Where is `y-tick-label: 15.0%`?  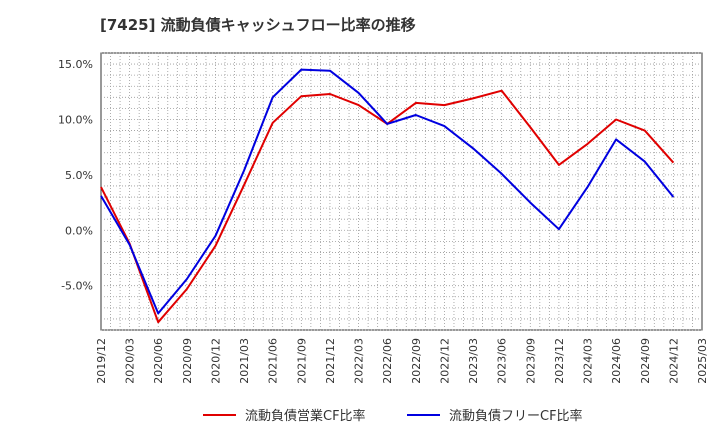 y-tick-label: 15.0% is located at coordinates (75, 64).